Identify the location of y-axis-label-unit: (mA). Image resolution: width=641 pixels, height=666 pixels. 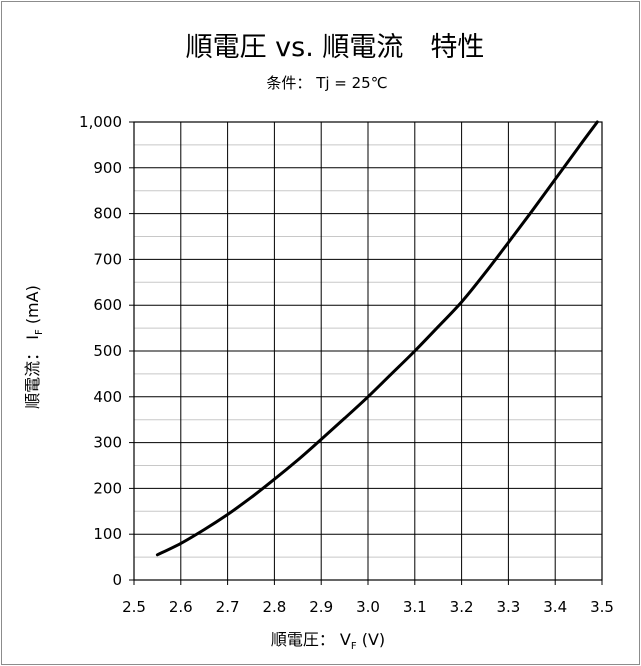
(32, 307).